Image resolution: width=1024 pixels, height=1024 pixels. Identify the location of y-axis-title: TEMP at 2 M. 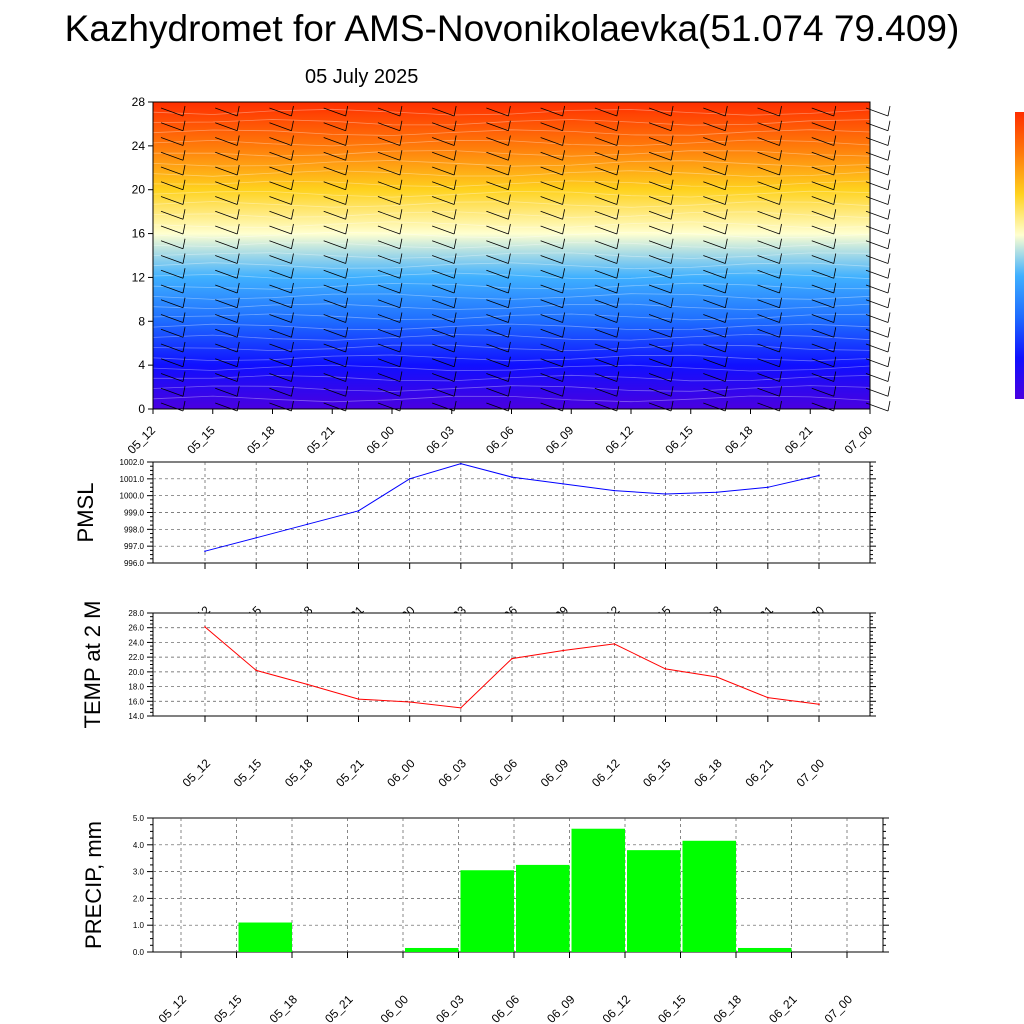
(92, 665).